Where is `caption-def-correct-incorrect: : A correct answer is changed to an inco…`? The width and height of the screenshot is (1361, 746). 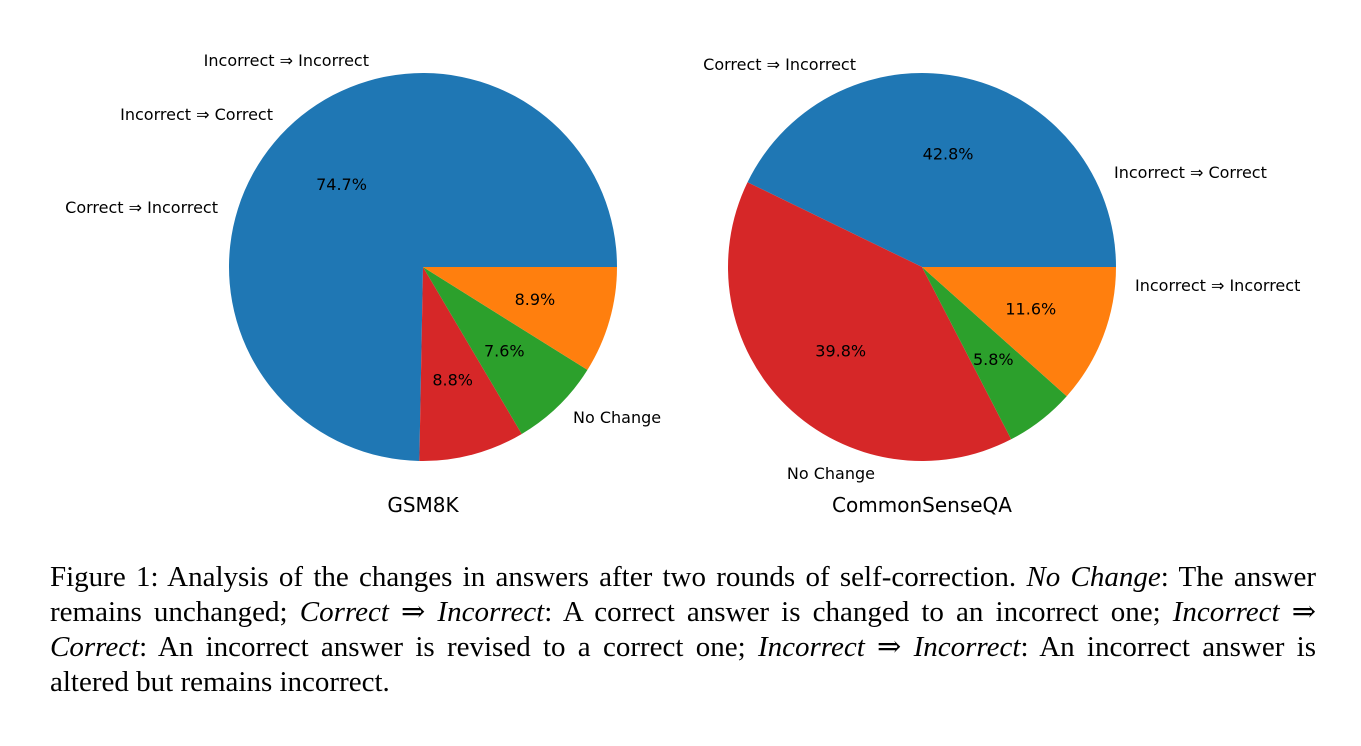
caption-def-correct-incorrect: : A correct answer is changed to an inco… is located at coordinates (852, 612).